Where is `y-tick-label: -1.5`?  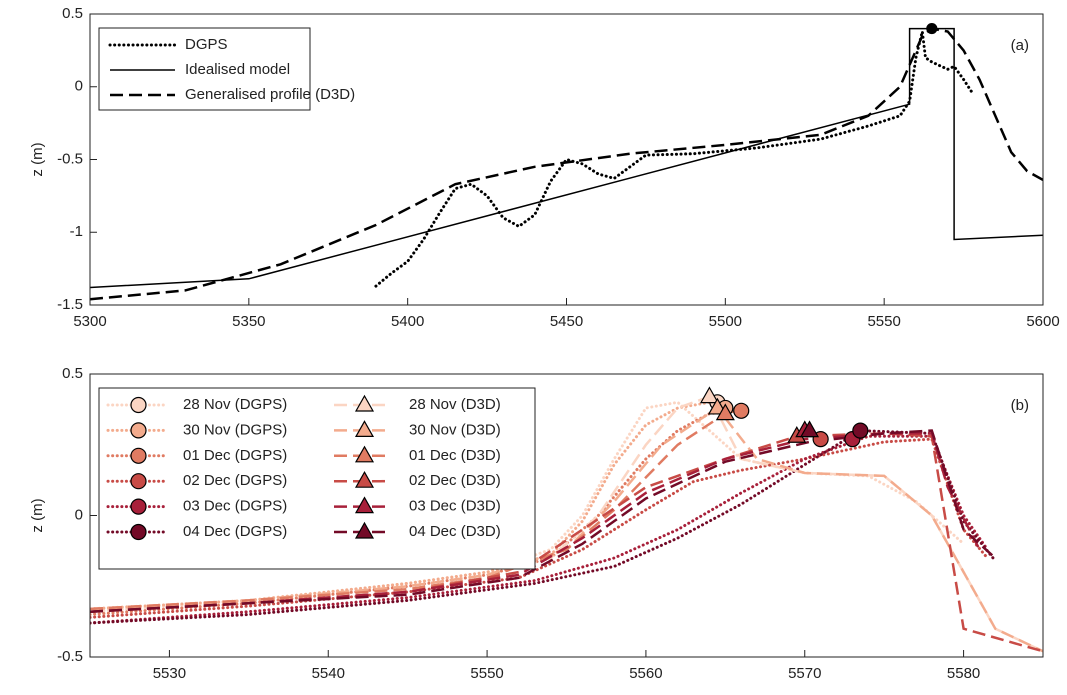 y-tick-label: -1.5 is located at coordinates (70, 304).